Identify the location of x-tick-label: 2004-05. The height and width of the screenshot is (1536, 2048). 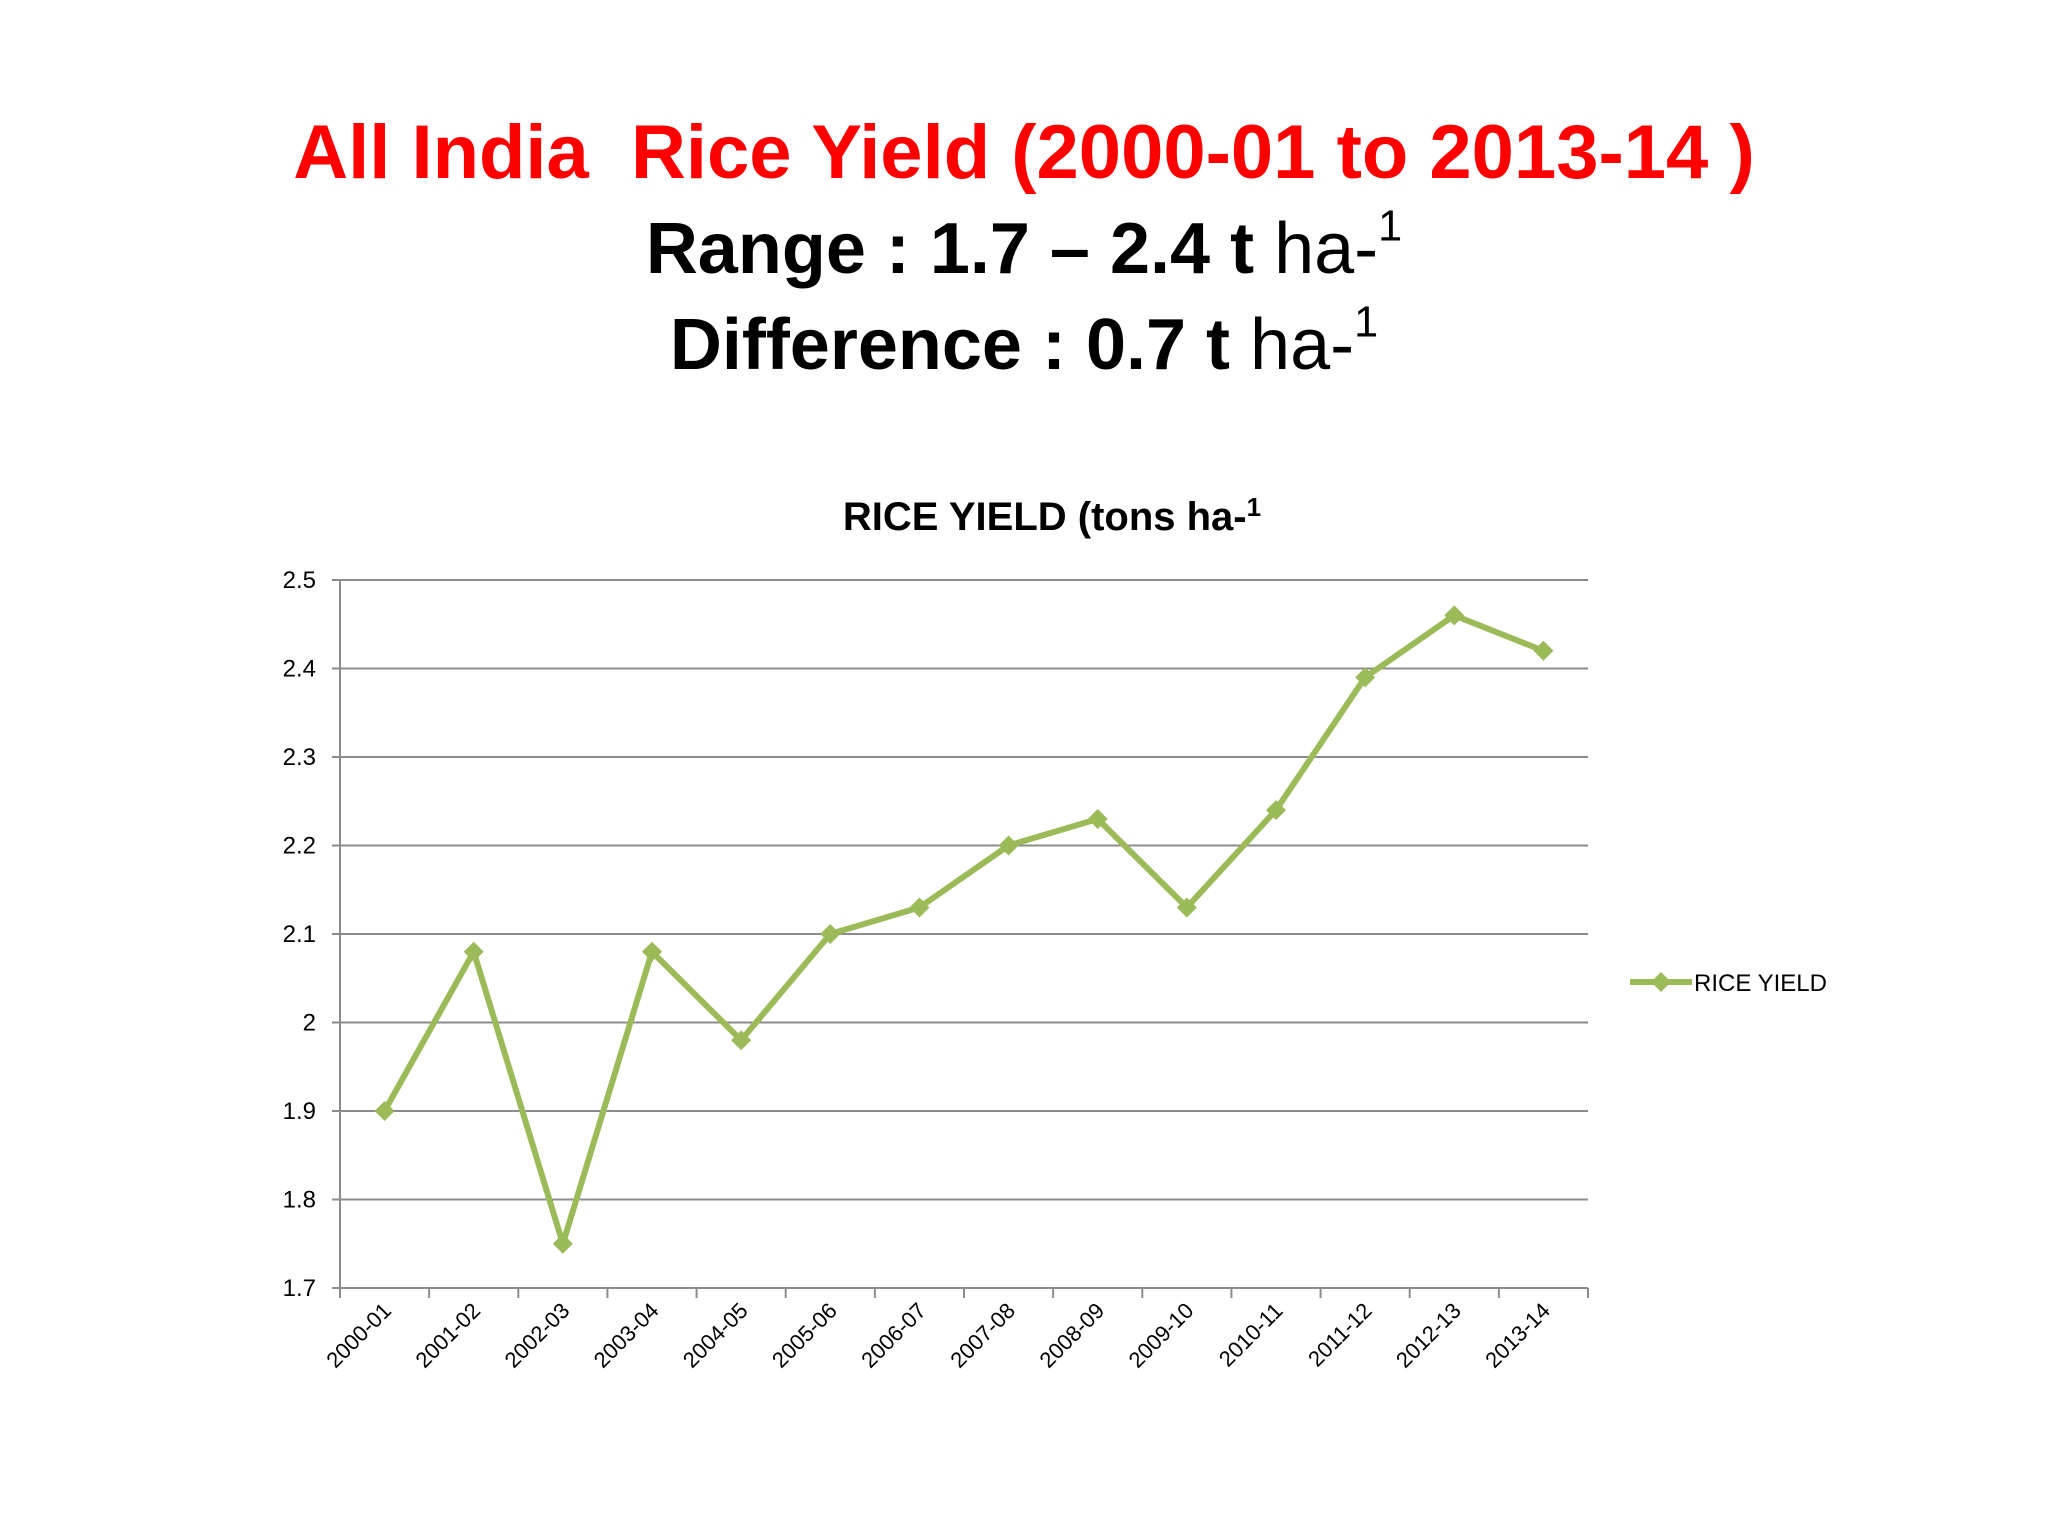
(715, 1335).